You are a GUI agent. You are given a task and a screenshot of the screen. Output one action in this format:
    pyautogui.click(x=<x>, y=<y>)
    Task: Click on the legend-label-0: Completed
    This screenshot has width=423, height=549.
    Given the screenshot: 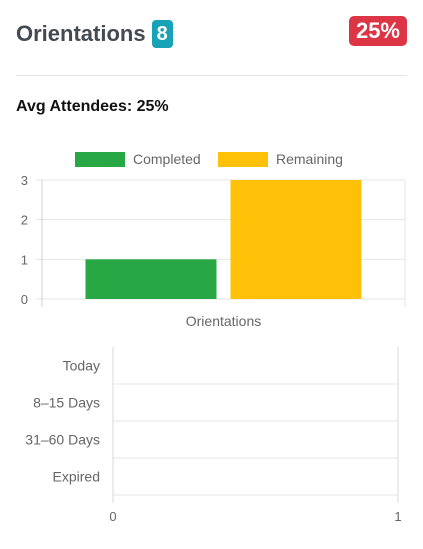 What is the action you would take?
    pyautogui.click(x=167, y=159)
    